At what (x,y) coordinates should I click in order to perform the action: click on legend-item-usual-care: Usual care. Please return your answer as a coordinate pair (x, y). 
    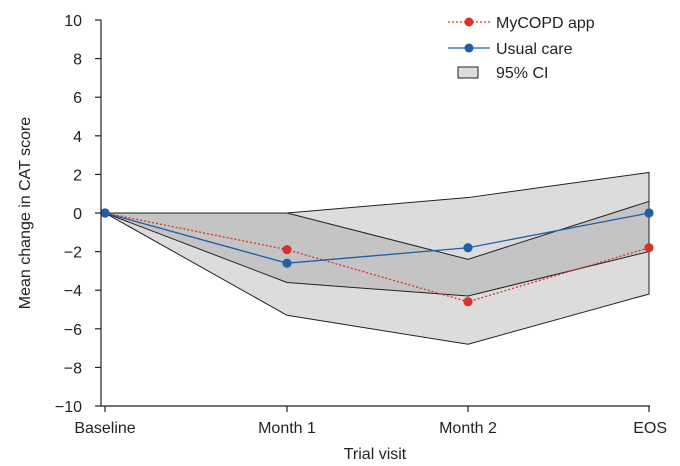
    Looking at the image, I should click on (510, 49).